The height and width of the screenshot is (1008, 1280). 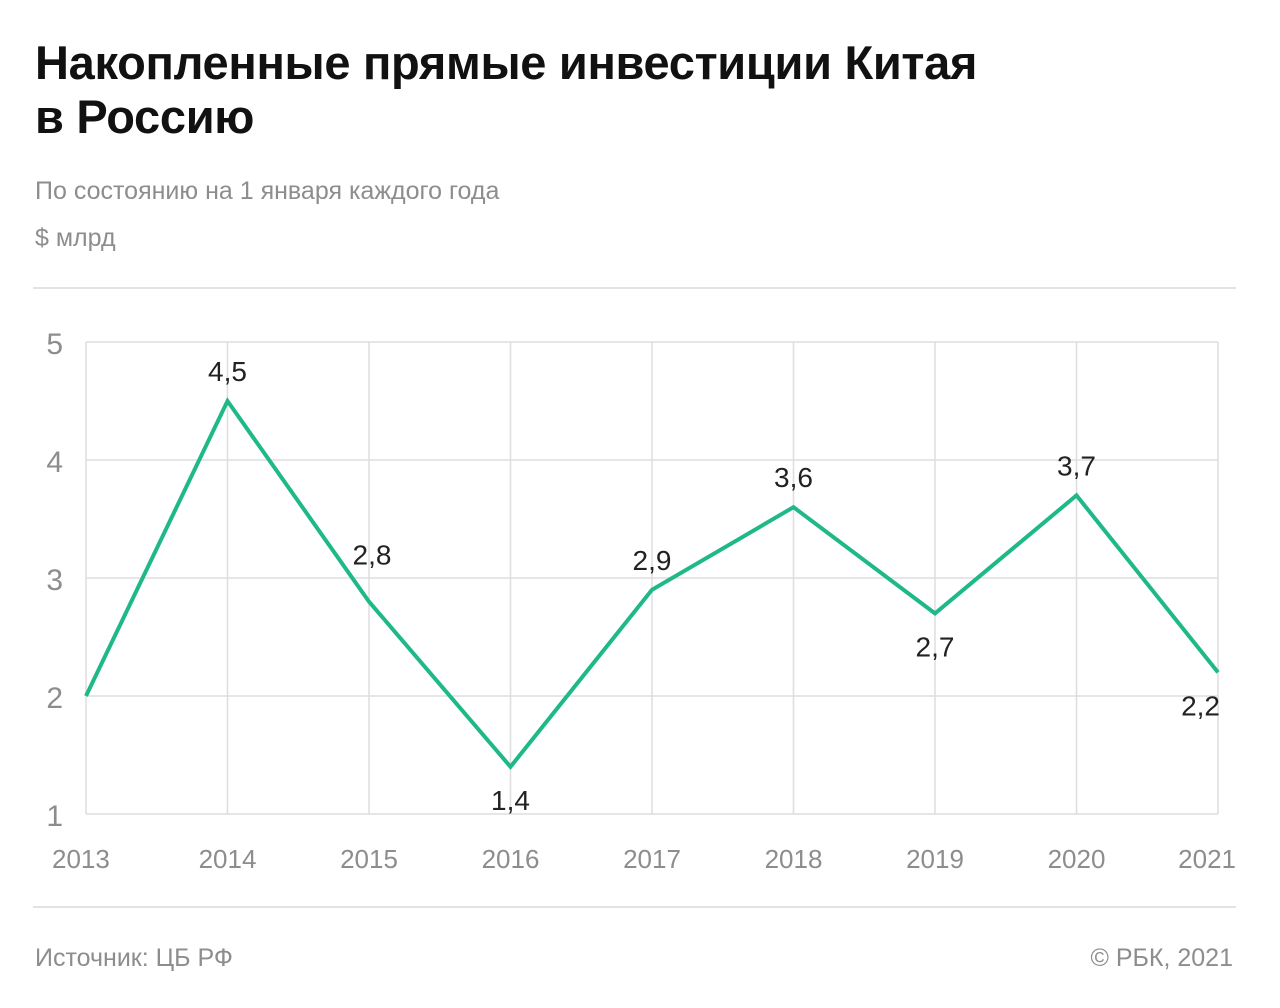 I want to click on x-tick-label: 2016, so click(x=511, y=859).